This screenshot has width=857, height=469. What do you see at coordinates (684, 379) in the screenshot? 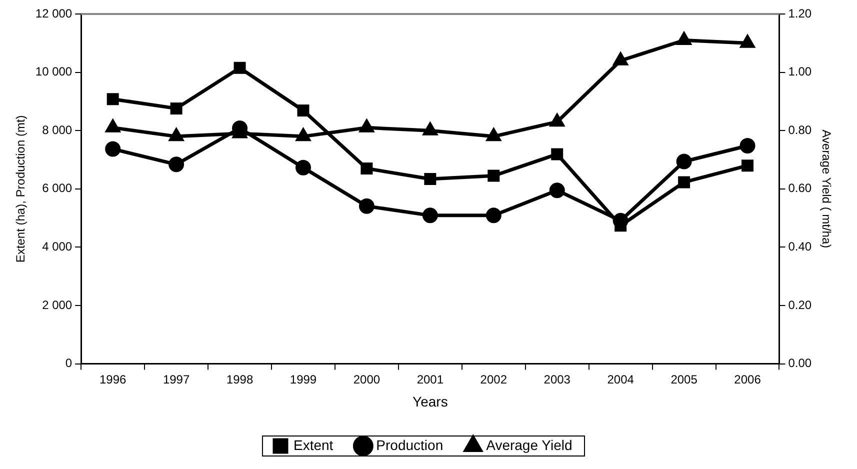
I see `x-tick-label: 2005` at bounding box center [684, 379].